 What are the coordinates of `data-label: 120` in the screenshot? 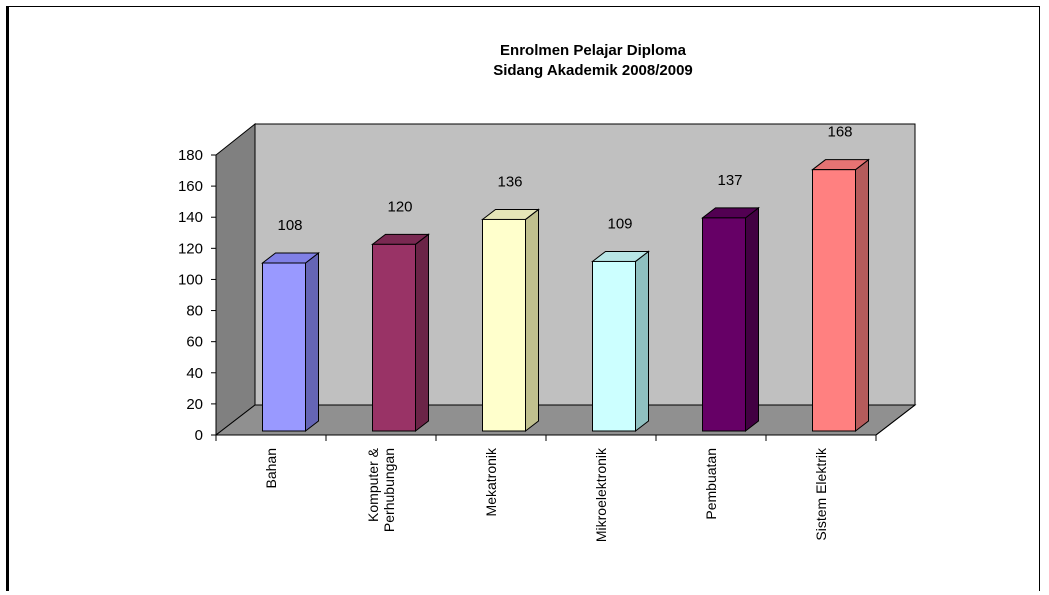 It's located at (399, 206).